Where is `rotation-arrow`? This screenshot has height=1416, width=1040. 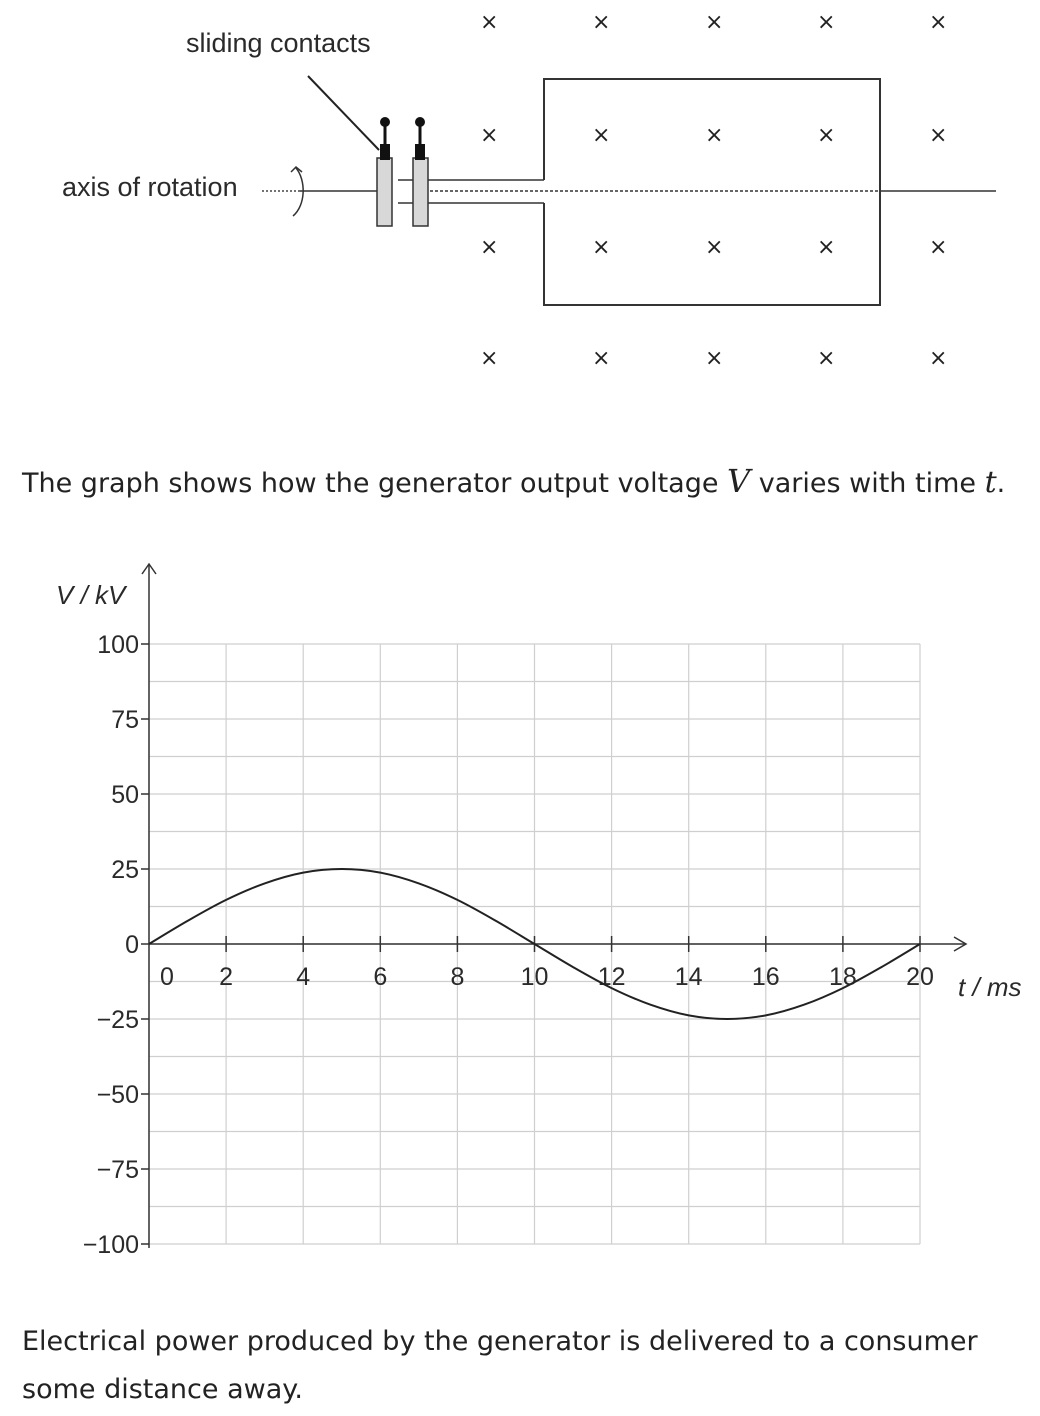 rotation-arrow is located at coordinates (298, 192).